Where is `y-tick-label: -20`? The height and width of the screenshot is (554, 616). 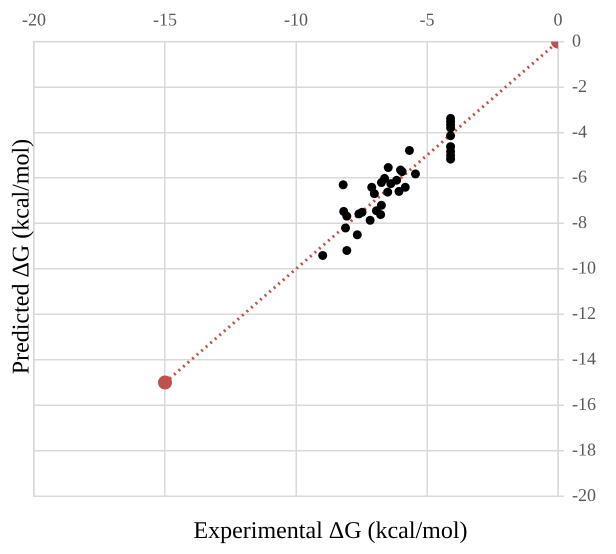
y-tick-label: -20 is located at coordinates (584, 494).